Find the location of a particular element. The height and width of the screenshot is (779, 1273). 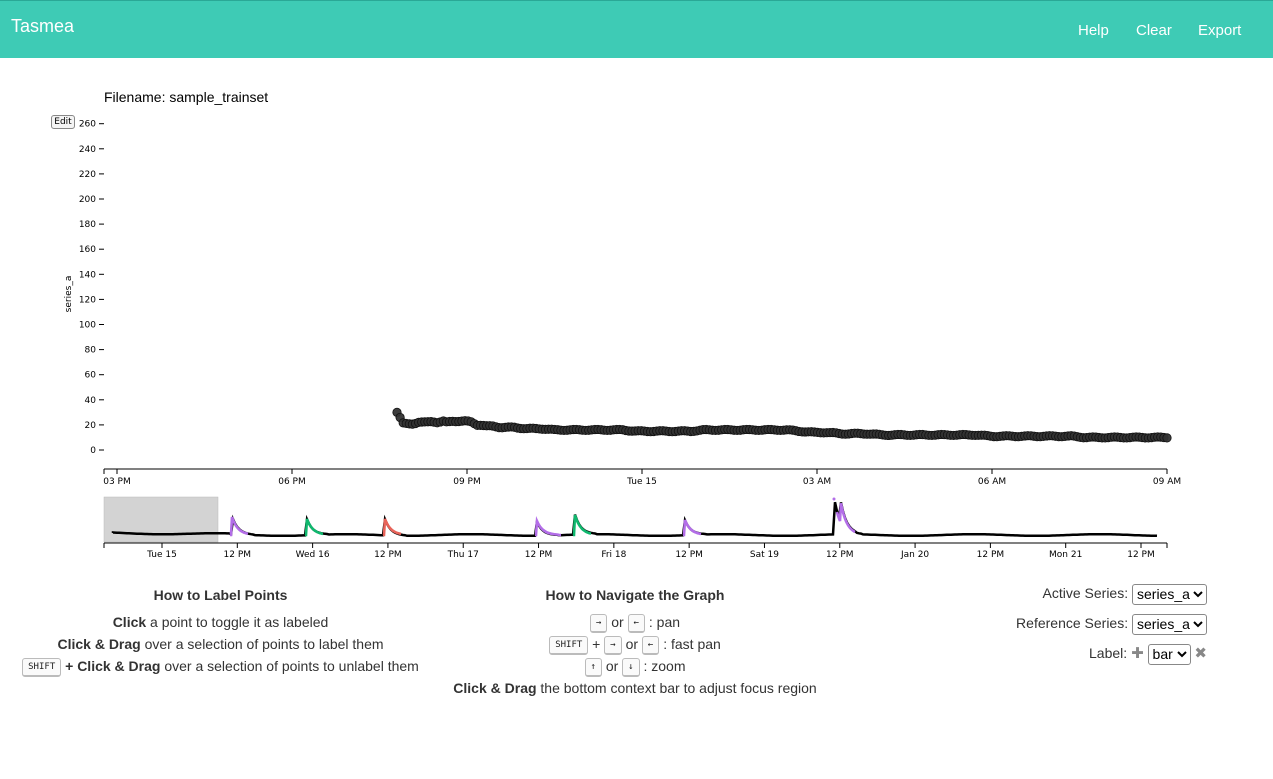

active-series-label: Active Series: is located at coordinates (1085, 593).